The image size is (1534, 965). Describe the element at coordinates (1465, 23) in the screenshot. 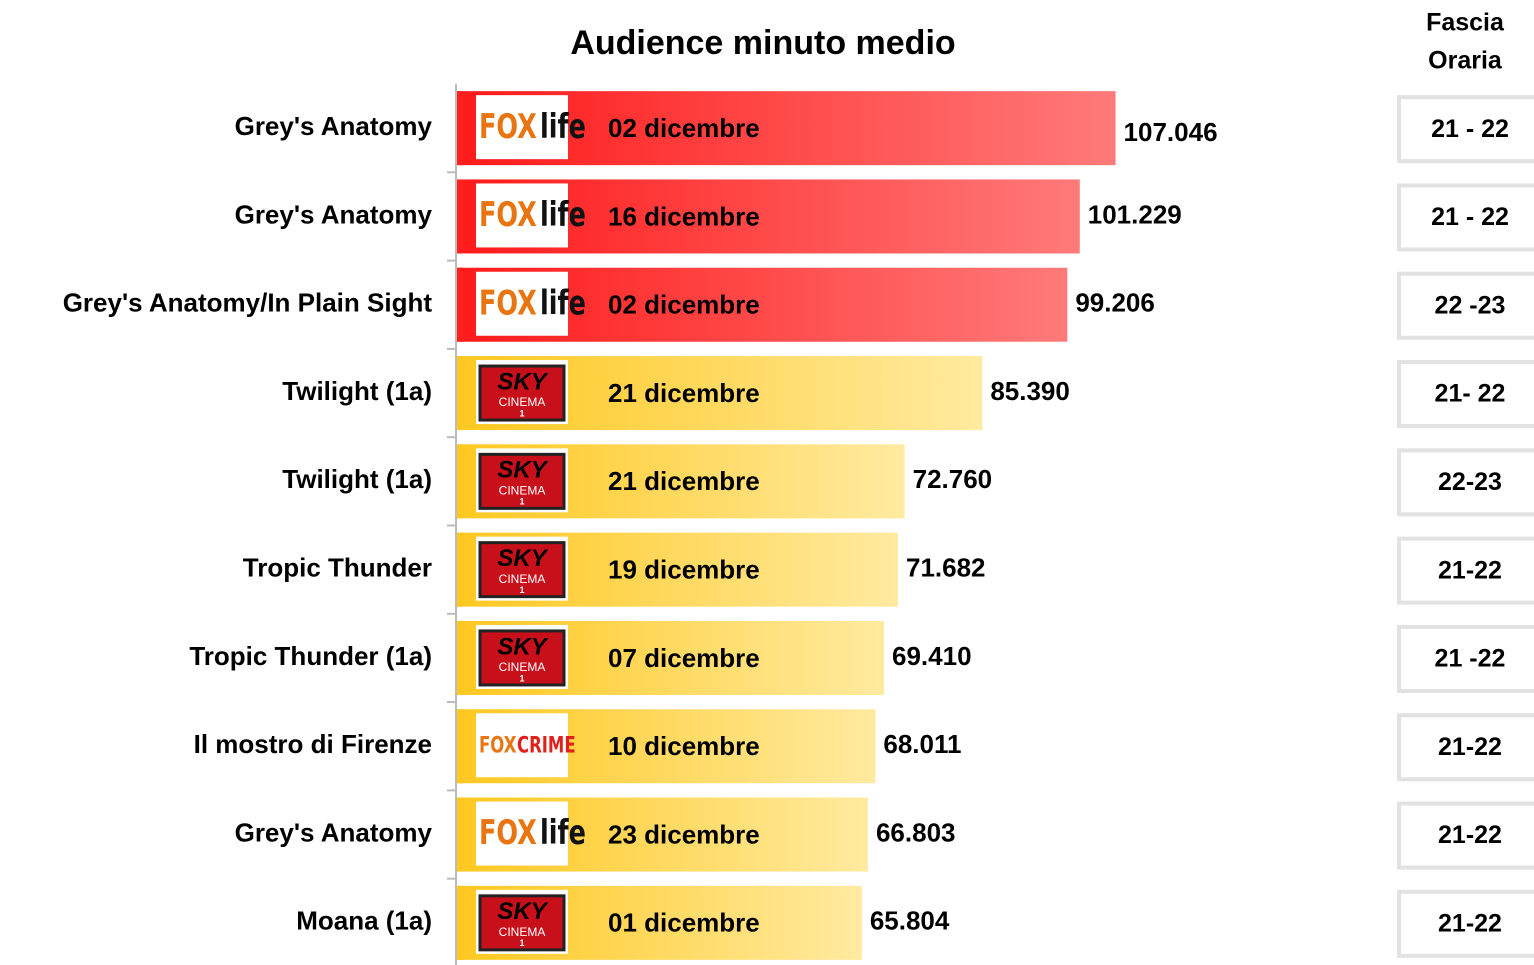

I see `slot-header: Fascia` at that location.